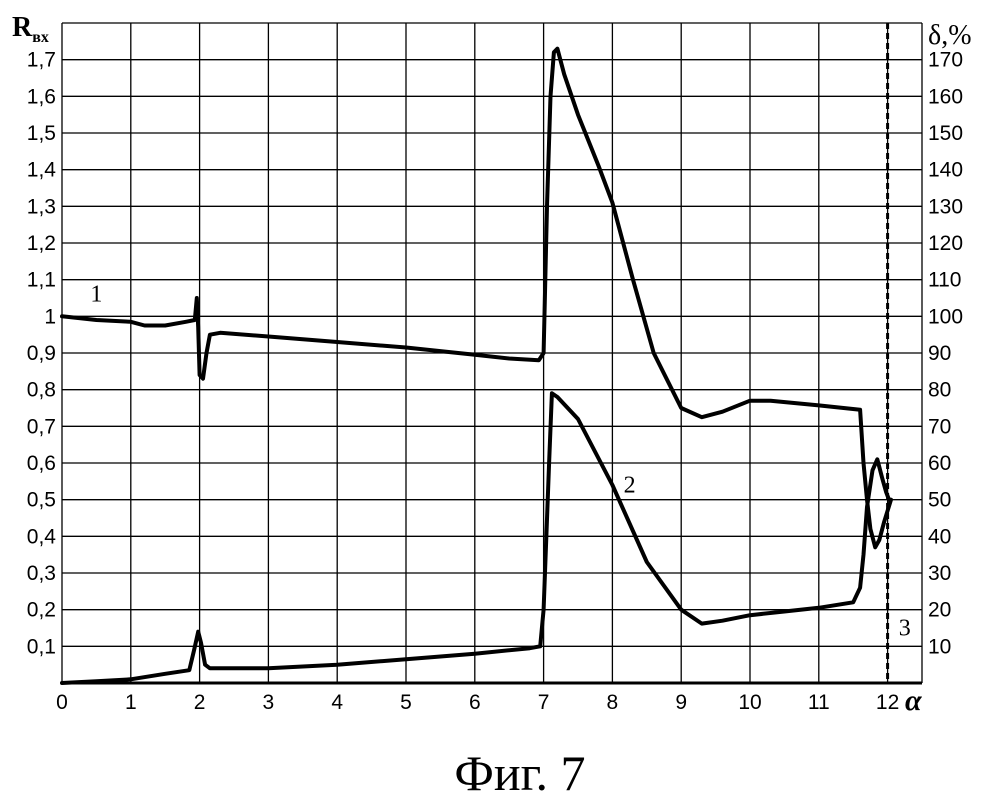  What do you see at coordinates (945, 60) in the screenshot?
I see `y-right-tick-label: 170` at bounding box center [945, 60].